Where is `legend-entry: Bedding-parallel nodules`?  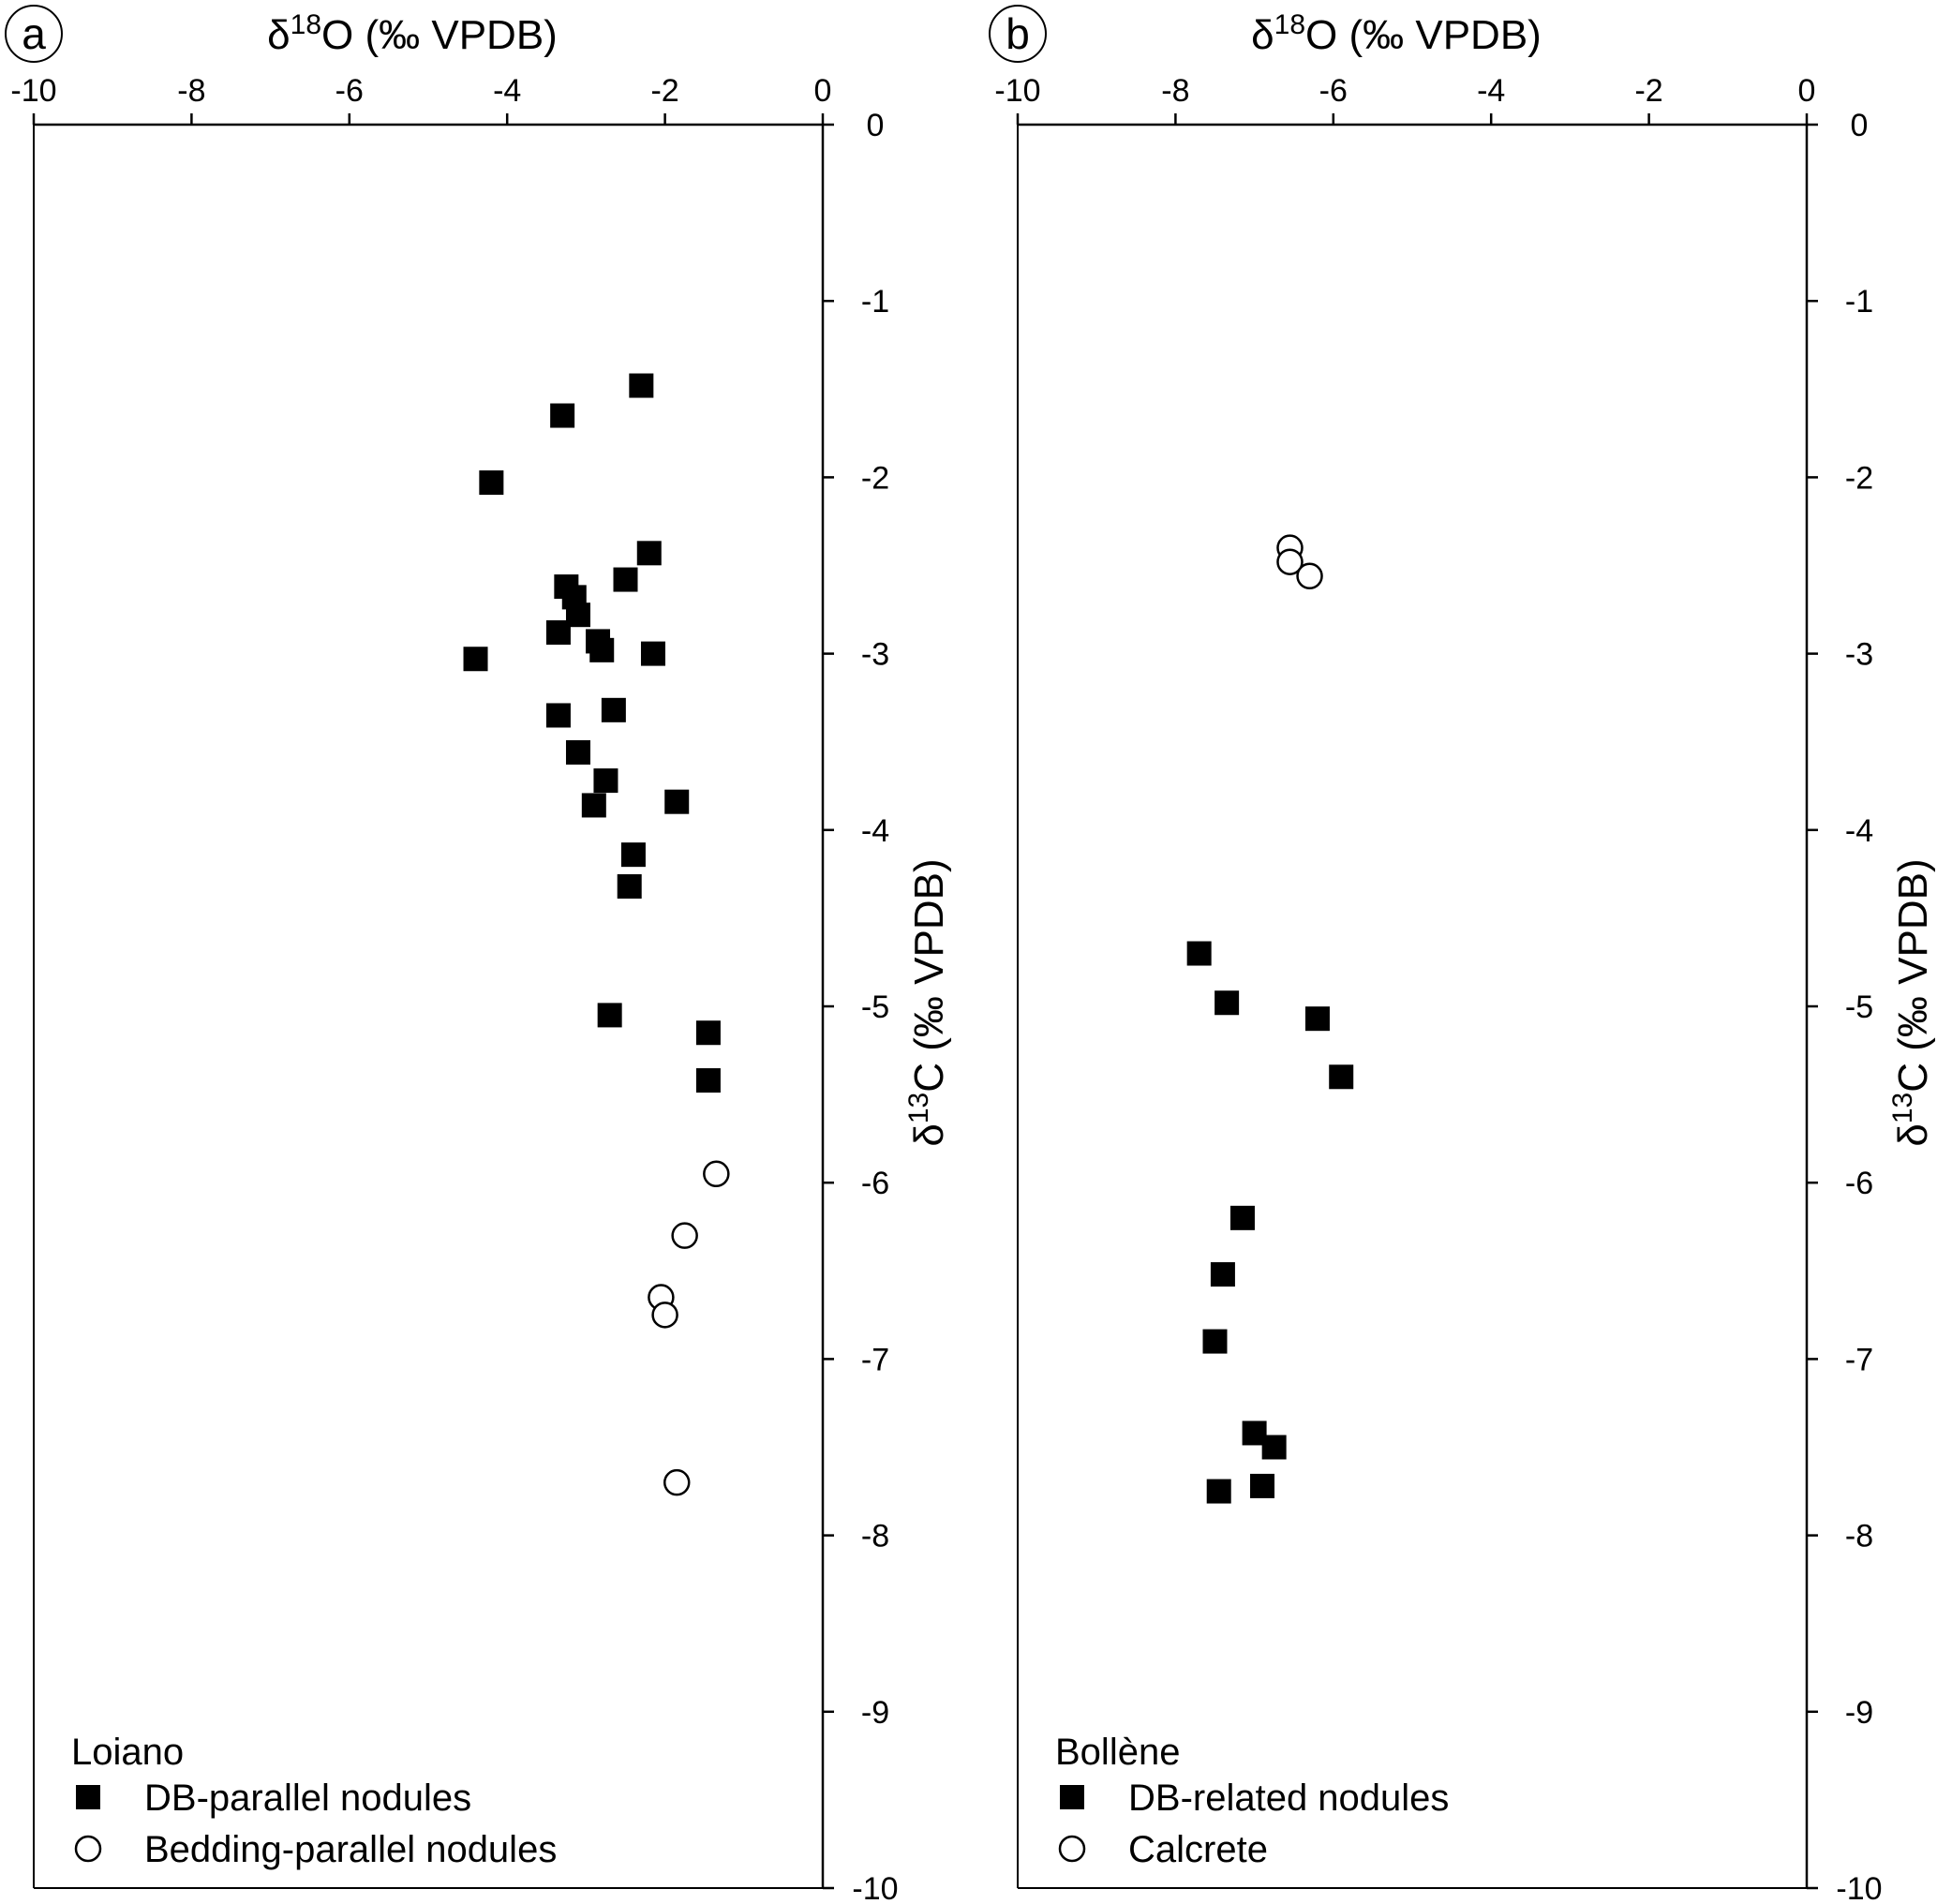
legend-entry: Bedding-parallel nodules is located at coordinates (350, 1849).